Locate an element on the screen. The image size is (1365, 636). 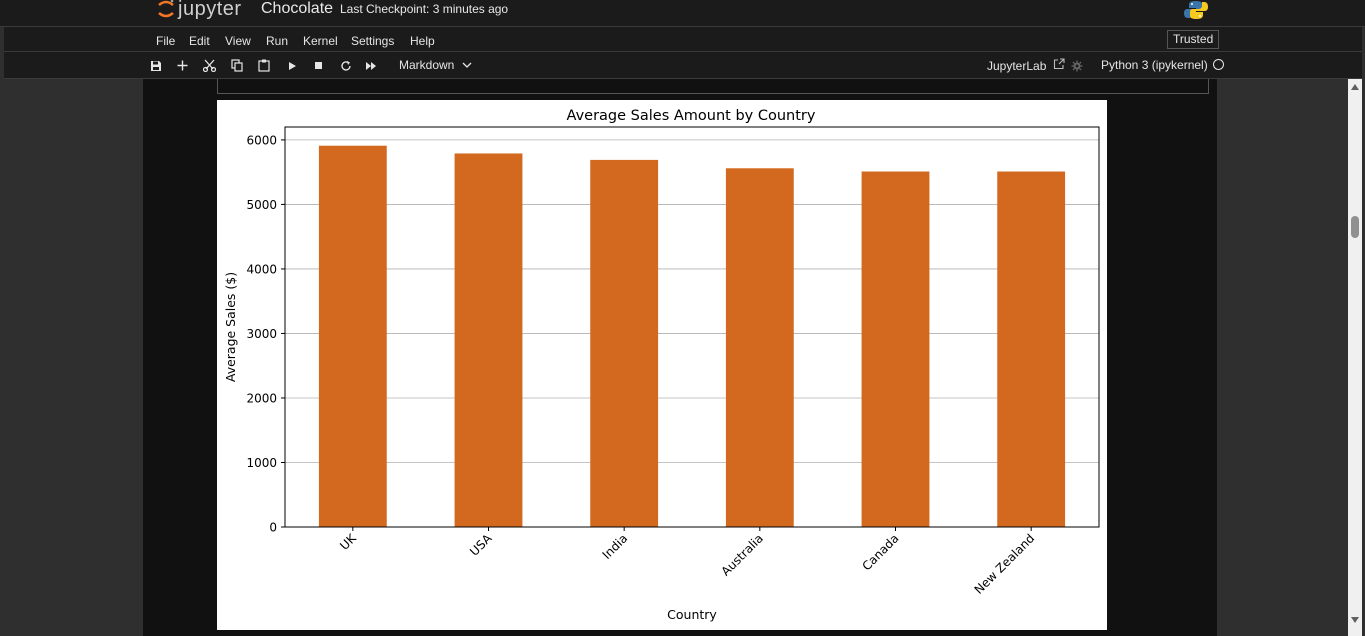
y-tick-label: 2000 is located at coordinates (261, 398).